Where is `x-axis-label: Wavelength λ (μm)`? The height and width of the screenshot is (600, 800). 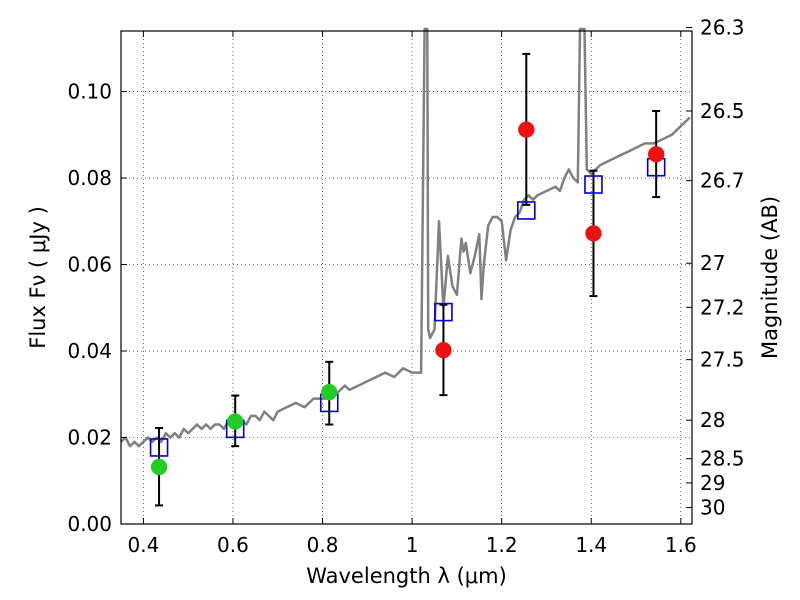 x-axis-label: Wavelength λ (μm) is located at coordinates (406, 576).